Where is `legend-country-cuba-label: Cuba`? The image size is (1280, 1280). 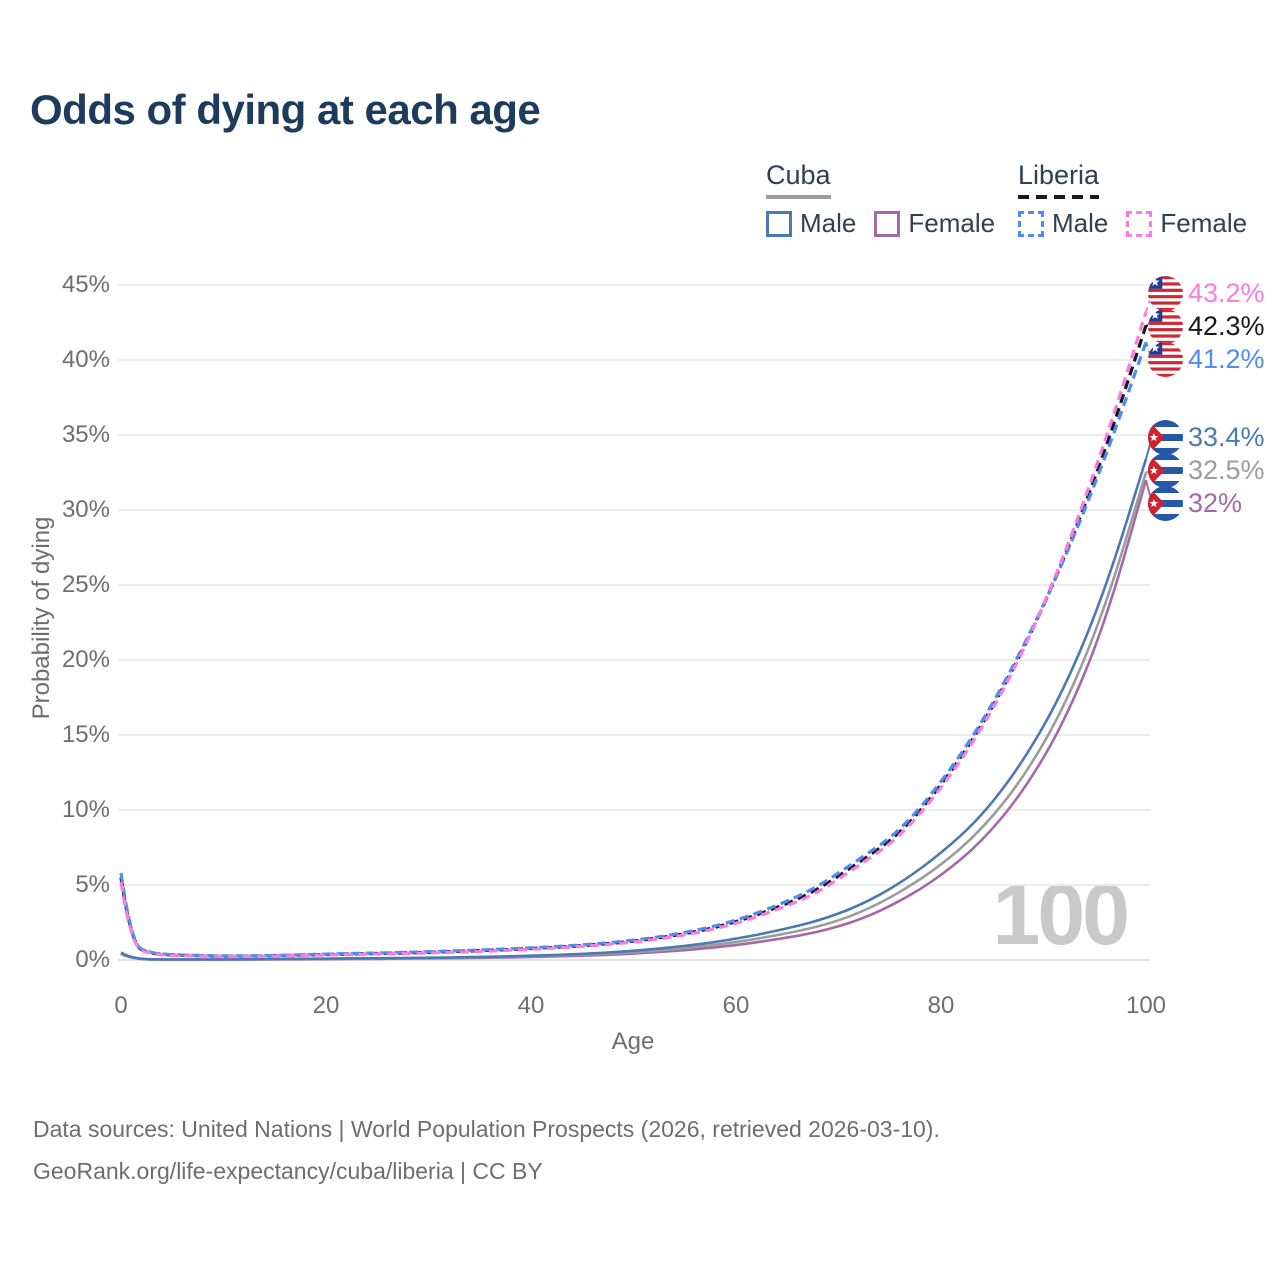 legend-country-cuba-label: Cuba is located at coordinates (798, 175).